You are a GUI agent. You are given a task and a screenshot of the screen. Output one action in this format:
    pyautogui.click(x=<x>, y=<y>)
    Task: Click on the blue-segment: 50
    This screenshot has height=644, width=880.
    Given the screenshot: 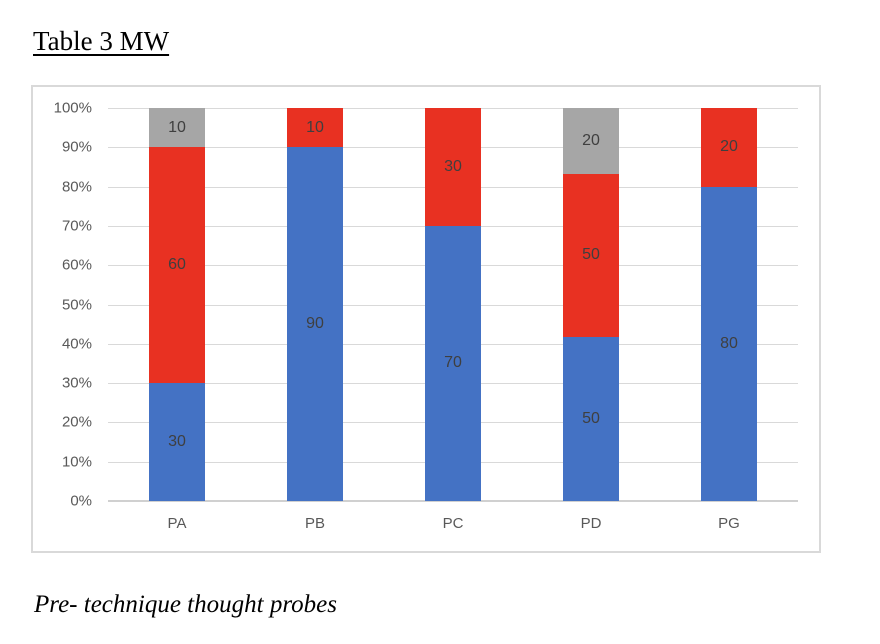 What is the action you would take?
    pyautogui.click(x=591, y=419)
    